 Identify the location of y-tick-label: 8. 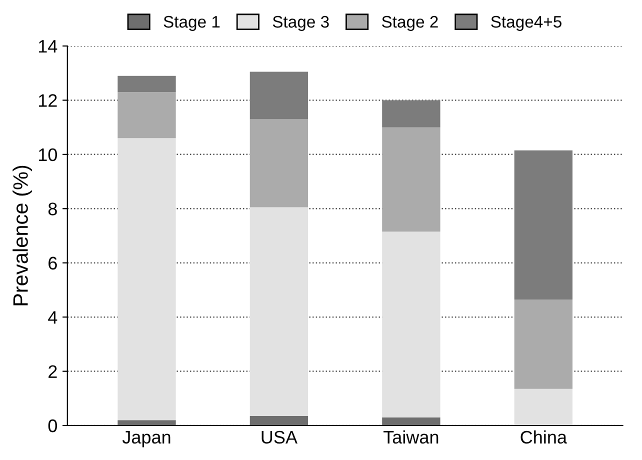
(52, 209).